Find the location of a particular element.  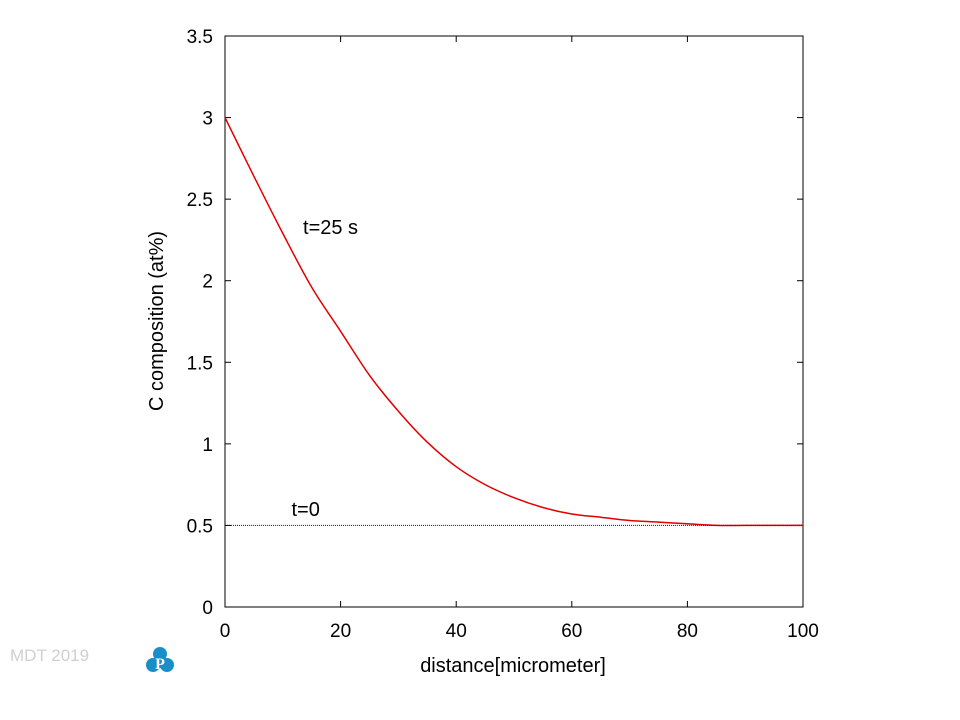

y-tick-label: 2 is located at coordinates (207, 282).